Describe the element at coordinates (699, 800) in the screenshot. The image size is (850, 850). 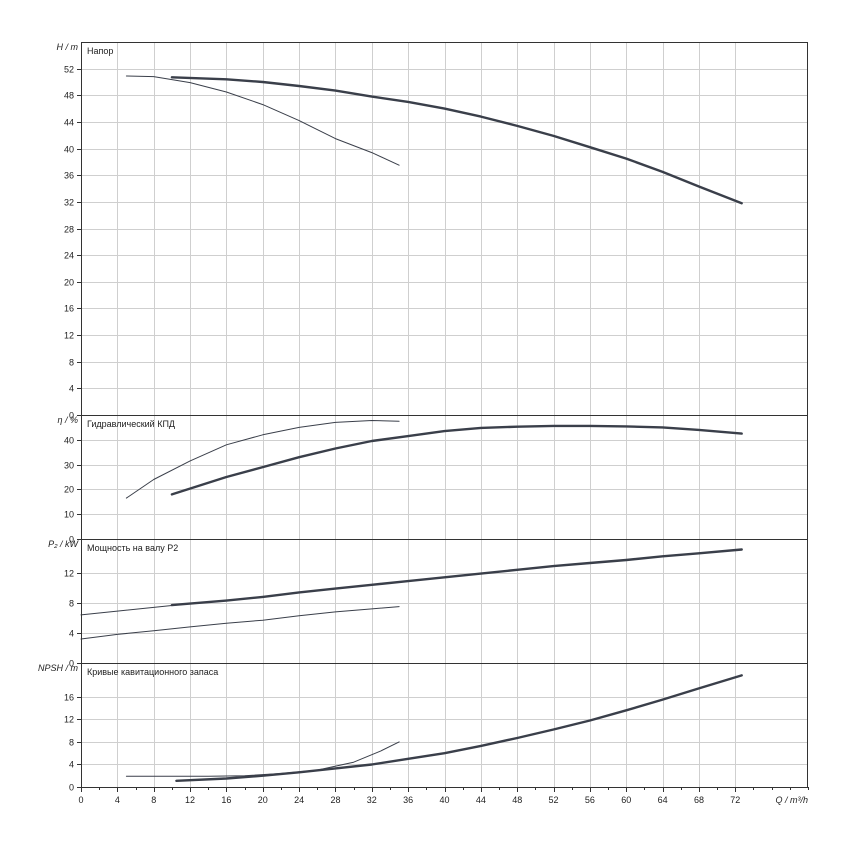
I see `x-tick-label: 68` at that location.